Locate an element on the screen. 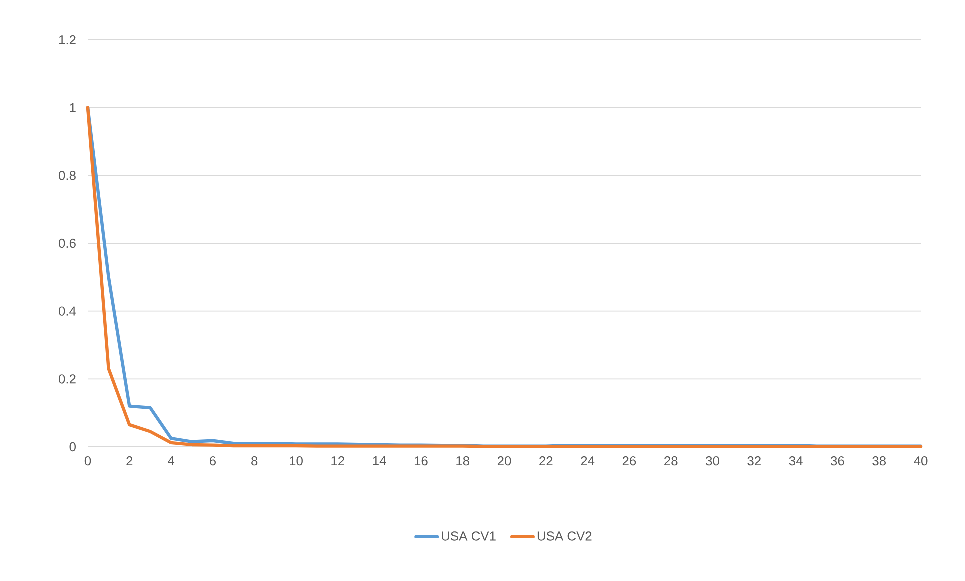 This screenshot has width=965, height=581. x-tick-label: 8 is located at coordinates (255, 461).